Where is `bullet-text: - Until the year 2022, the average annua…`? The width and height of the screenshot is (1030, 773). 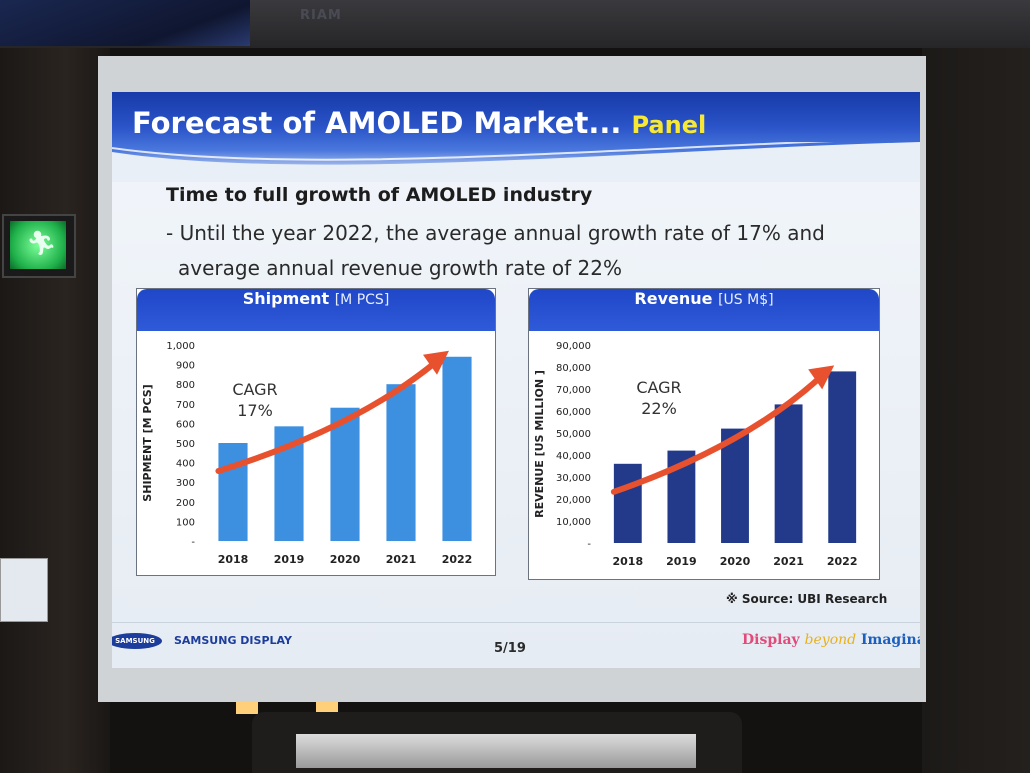 bullet-text: - Until the year 2022, the average annua… is located at coordinates (526, 251).